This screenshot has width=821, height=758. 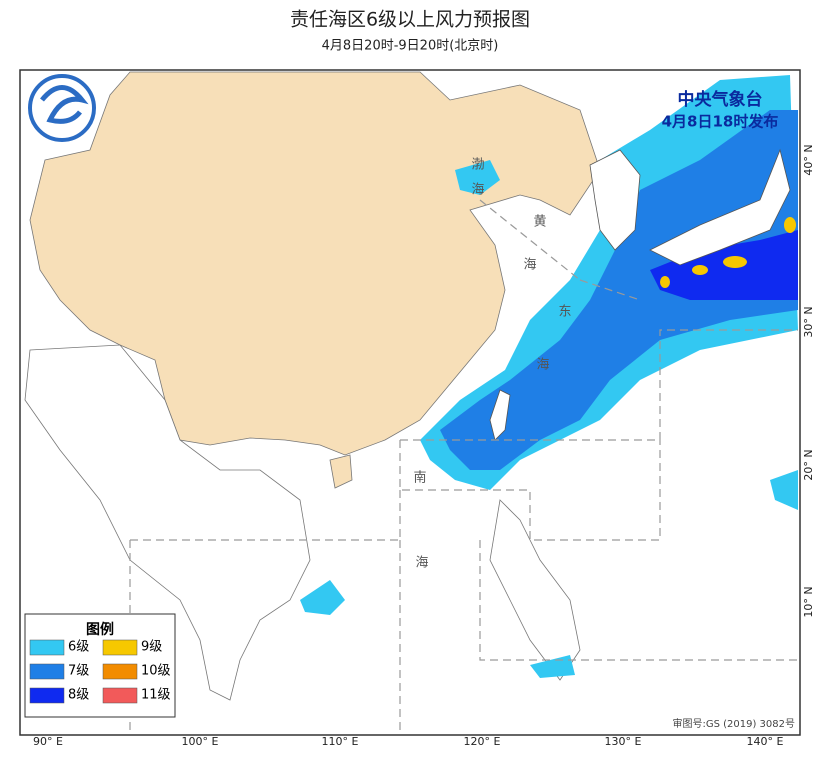 I want to click on legend: 图例 6级 7级 8级 9级 10级 11级, so click(x=100, y=665).